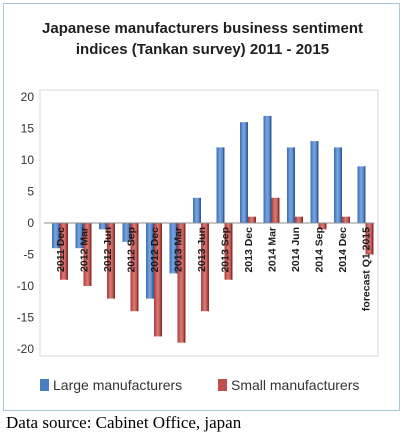 This screenshot has width=405, height=439. I want to click on legend-item-large: Large manufacturers, so click(111, 385).